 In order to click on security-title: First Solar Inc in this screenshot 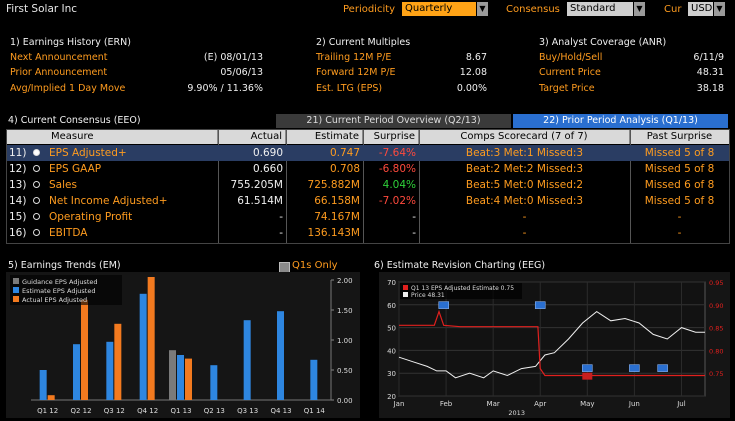, I will do `click(42, 9)`.